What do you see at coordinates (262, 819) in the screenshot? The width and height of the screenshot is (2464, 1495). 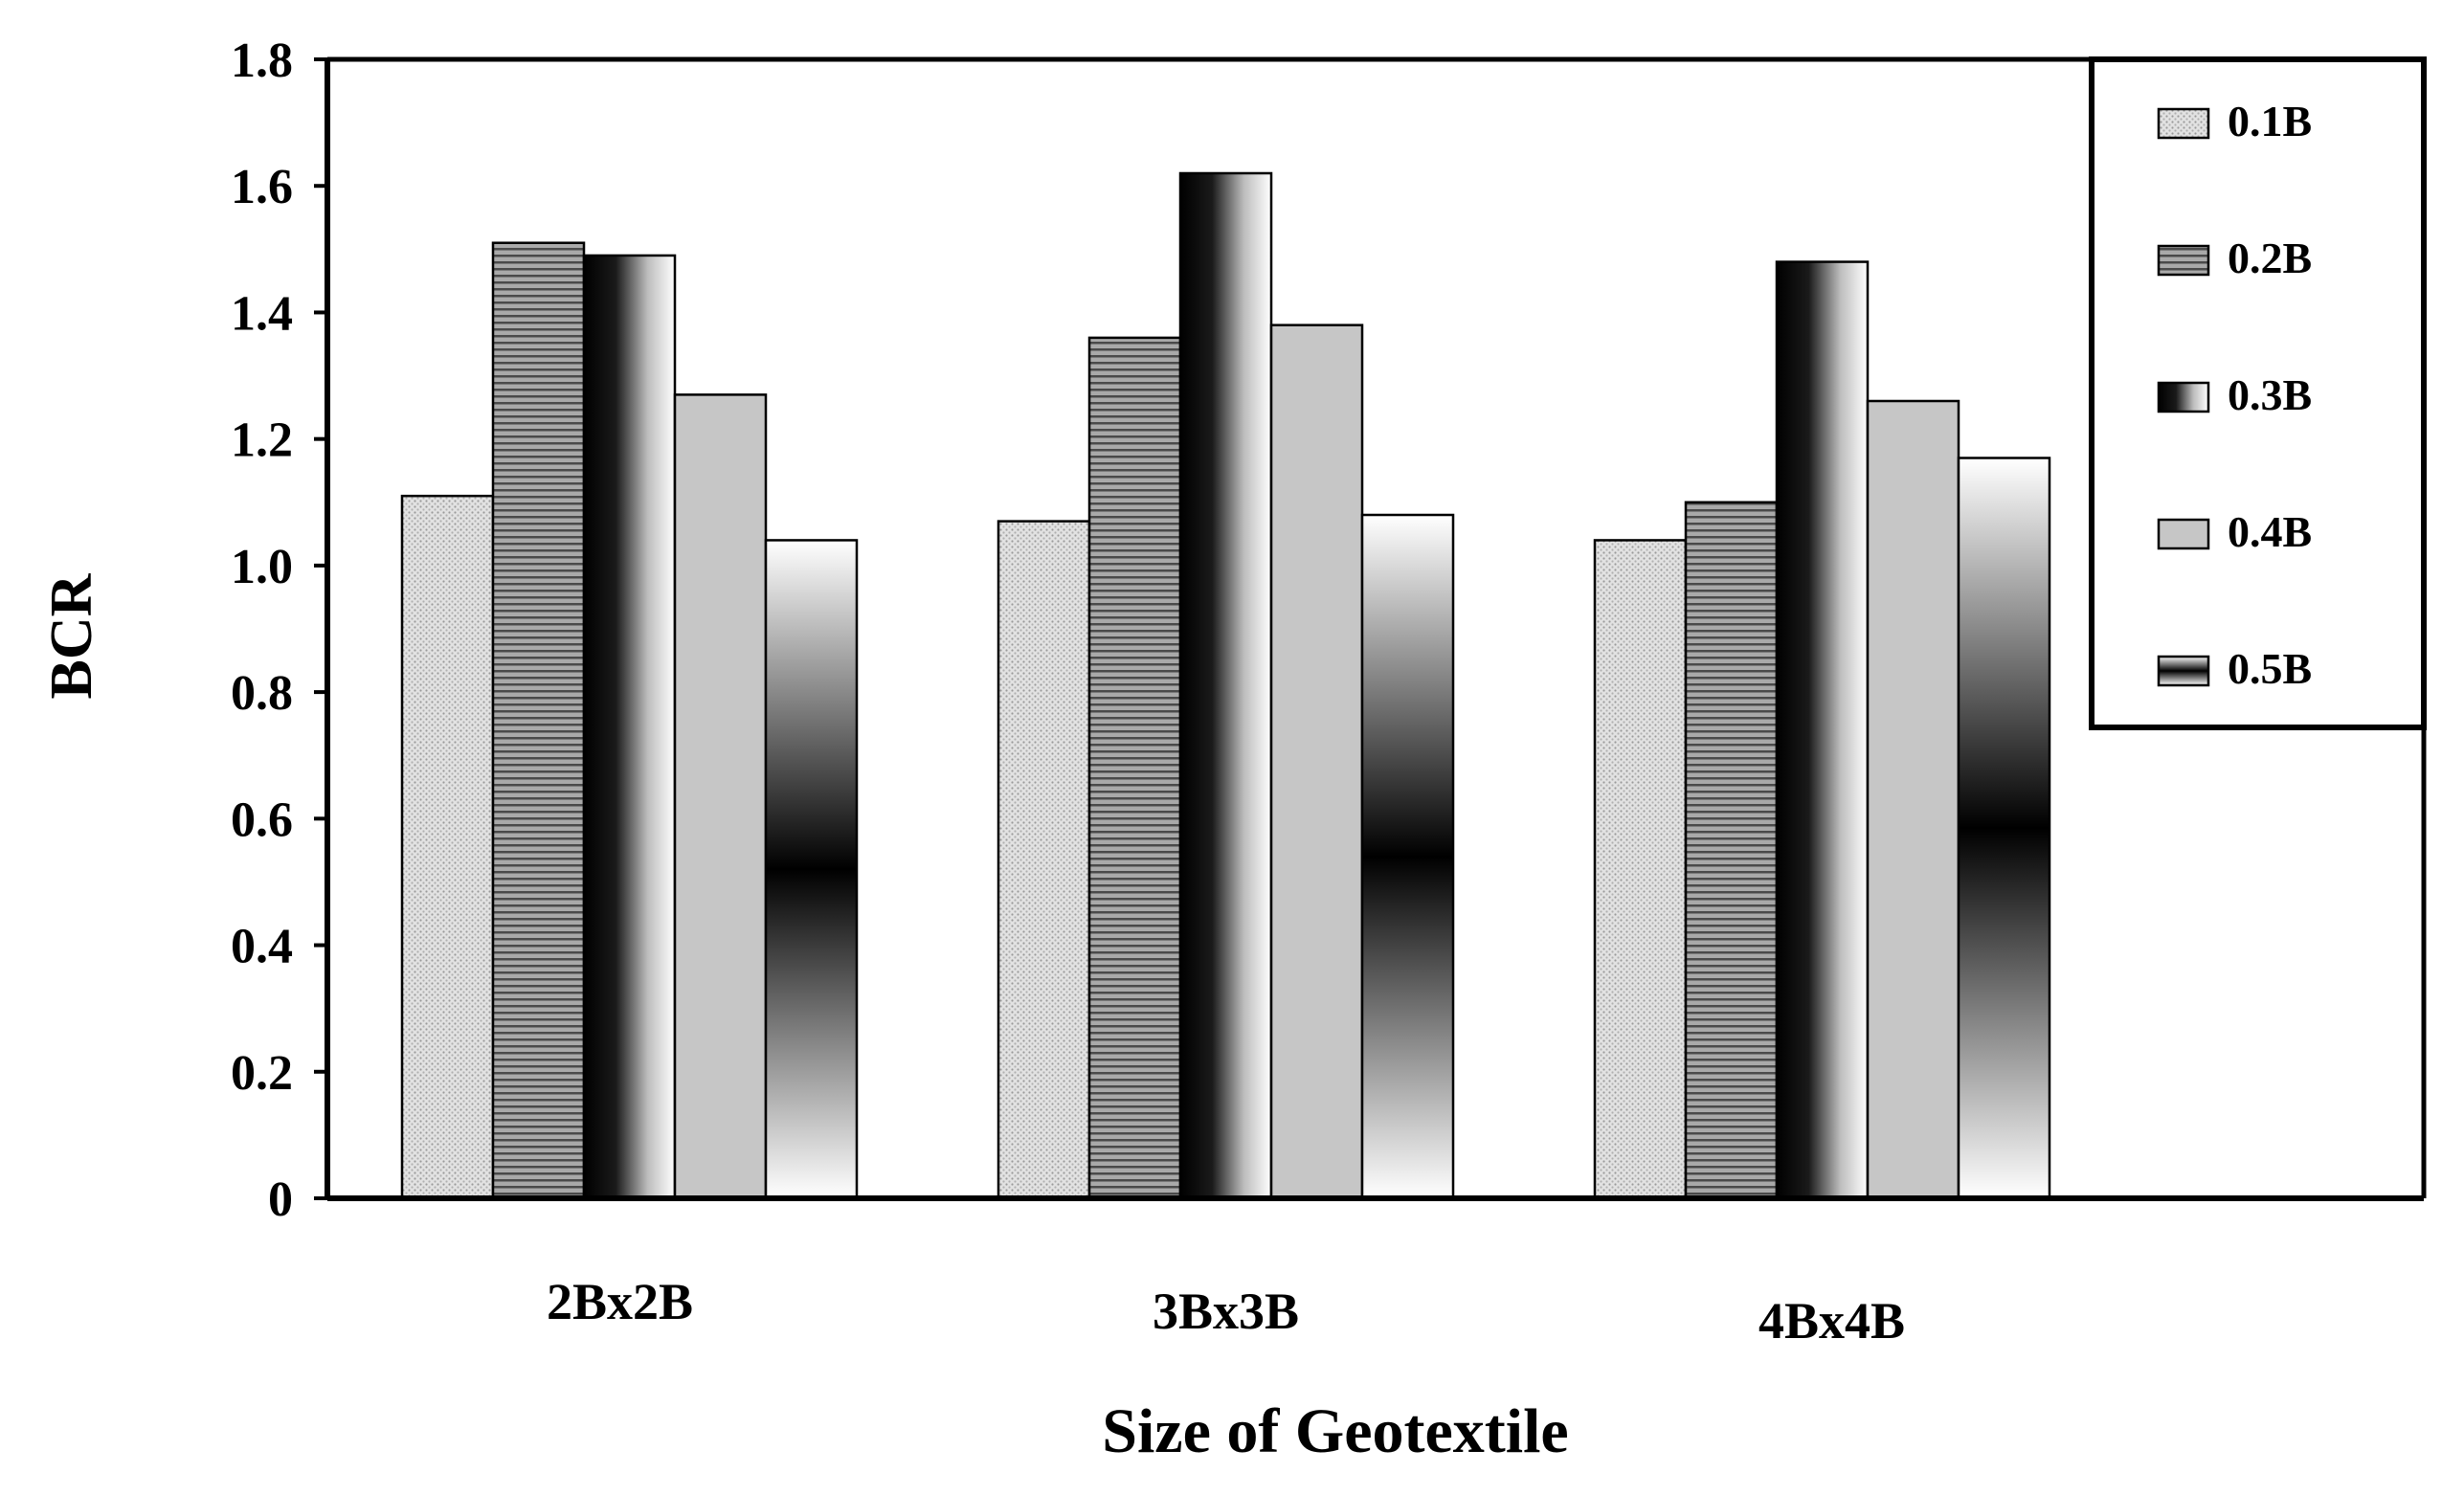 I see `y-tick-label: 0.6` at bounding box center [262, 819].